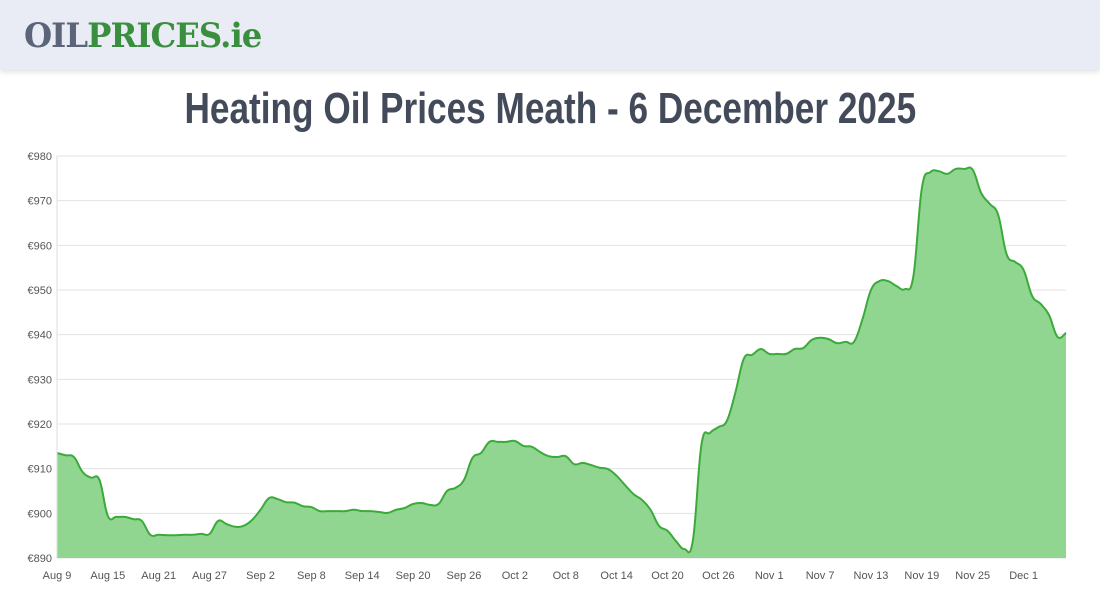 This screenshot has height=600, width=1100. I want to click on y-tick-label: €970, so click(40, 202).